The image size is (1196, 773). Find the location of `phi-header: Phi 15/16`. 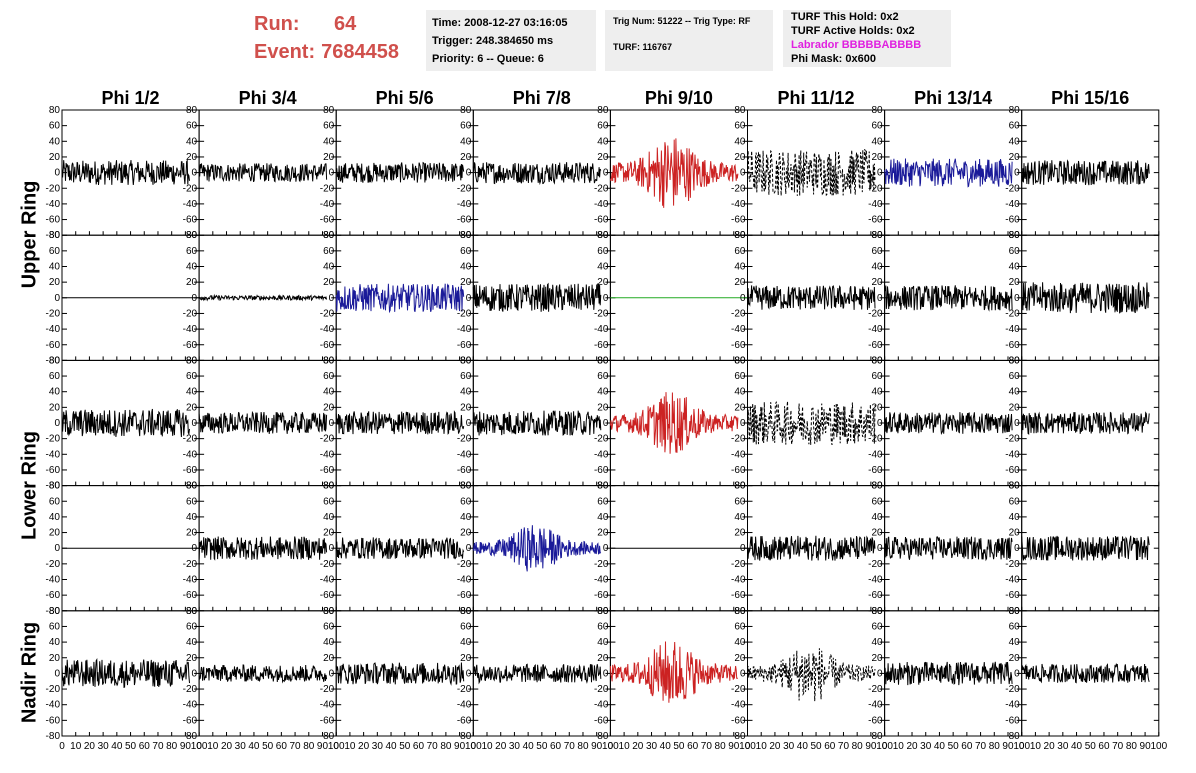

phi-header: Phi 15/16 is located at coordinates (1090, 98).